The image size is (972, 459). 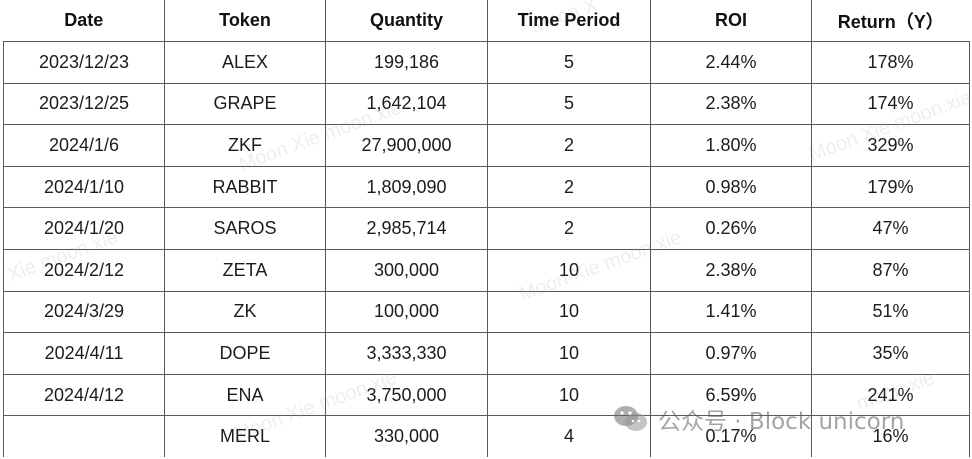 I want to click on cell-date: 2024/1/10, so click(x=84, y=187).